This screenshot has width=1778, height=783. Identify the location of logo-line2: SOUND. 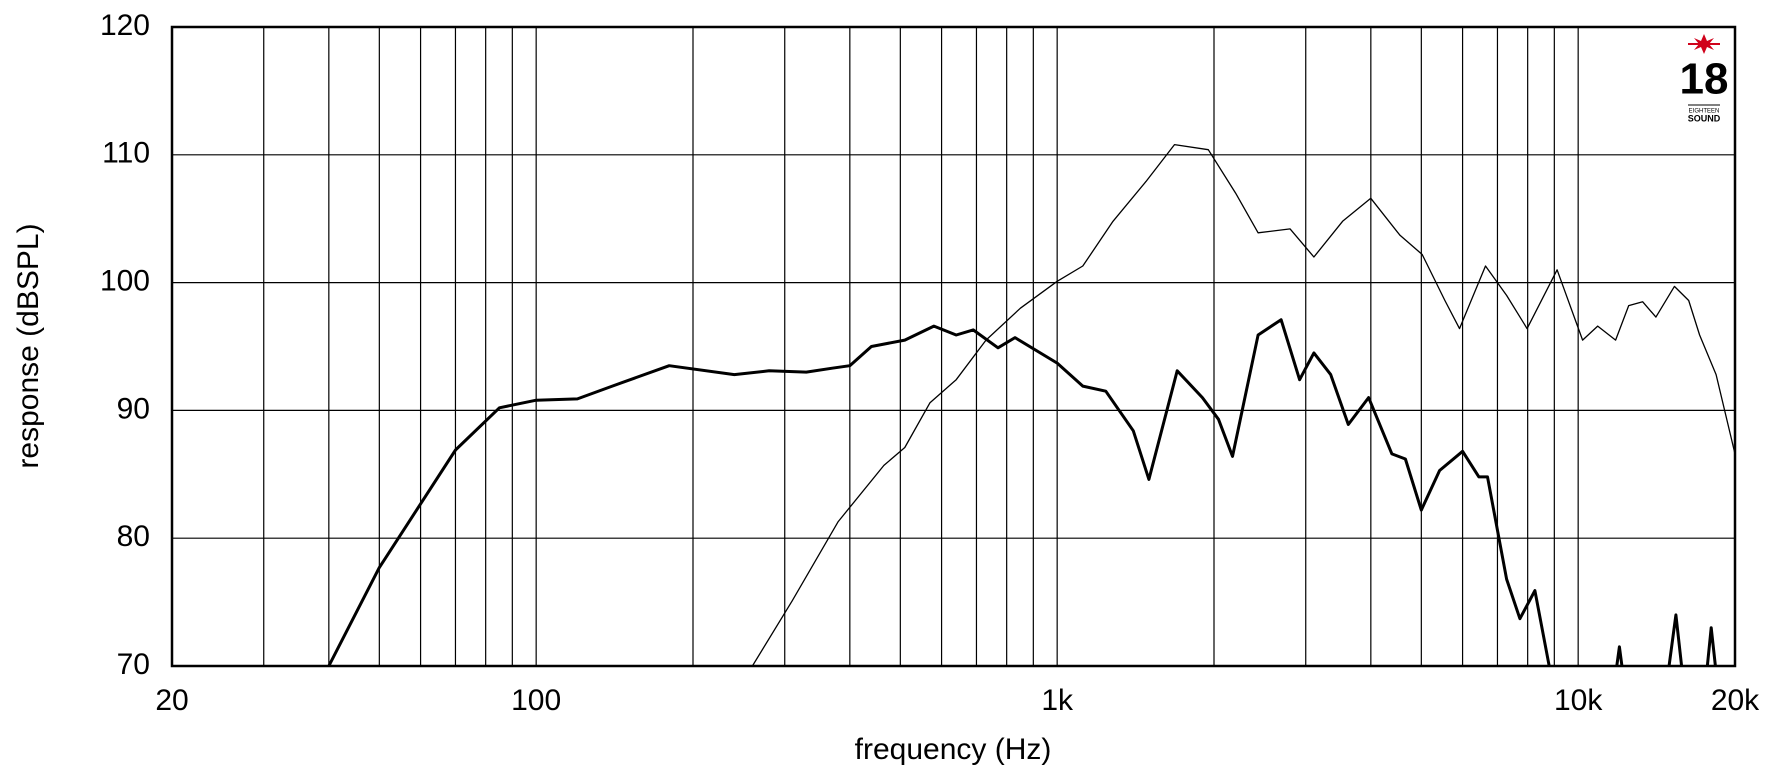
(1704, 118).